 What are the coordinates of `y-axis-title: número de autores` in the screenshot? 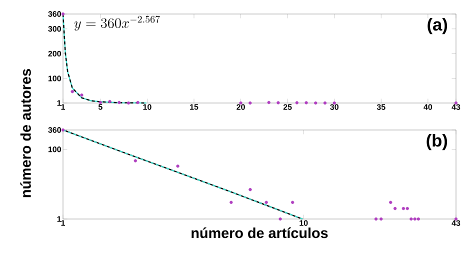 It's located at (25, 133).